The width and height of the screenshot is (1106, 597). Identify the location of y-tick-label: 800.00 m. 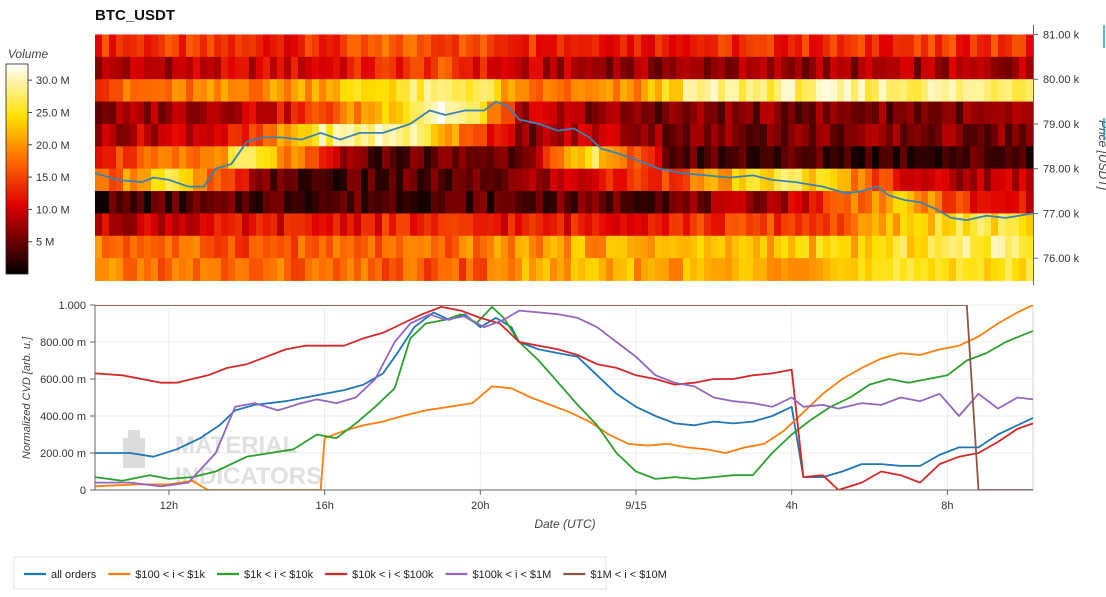
(63, 343).